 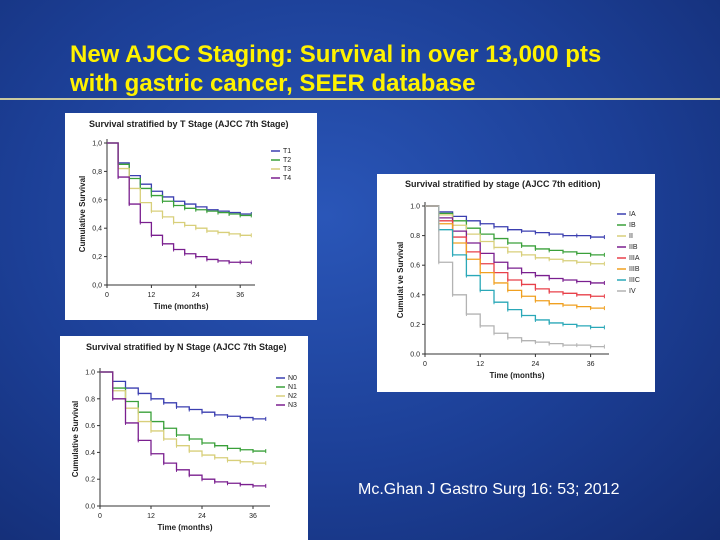 What do you see at coordinates (631, 236) in the screenshot?
I see `legend-label-ii: II` at bounding box center [631, 236].